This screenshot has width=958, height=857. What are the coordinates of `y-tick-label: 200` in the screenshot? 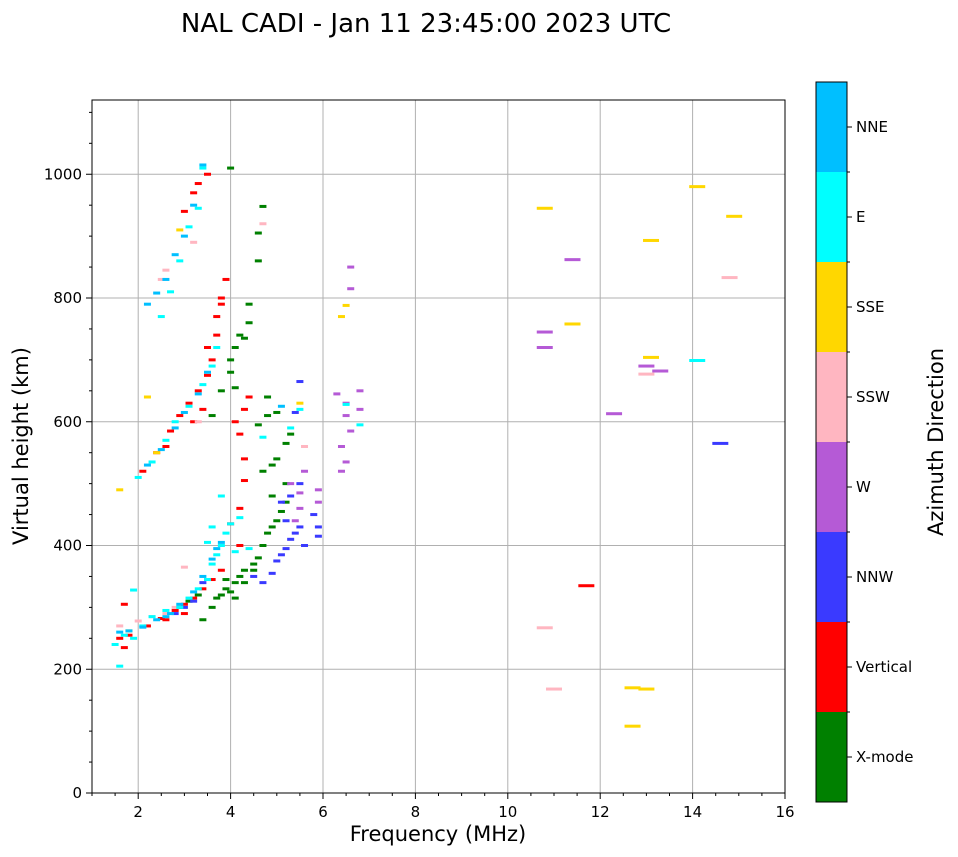 It's located at (67, 669).